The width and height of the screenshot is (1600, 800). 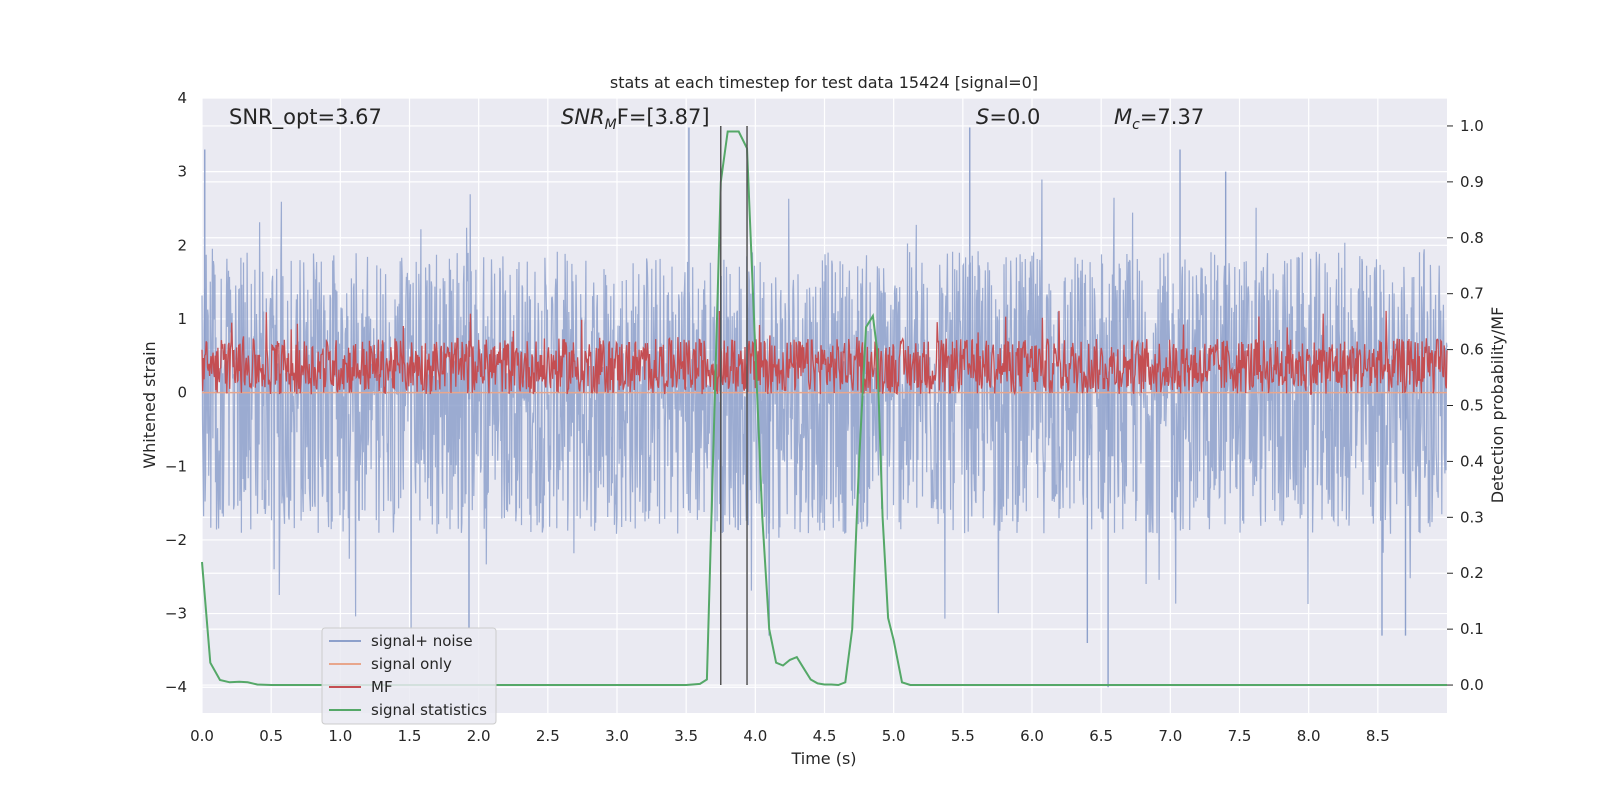 What do you see at coordinates (982, 117) in the screenshot?
I see `s-base: S` at bounding box center [982, 117].